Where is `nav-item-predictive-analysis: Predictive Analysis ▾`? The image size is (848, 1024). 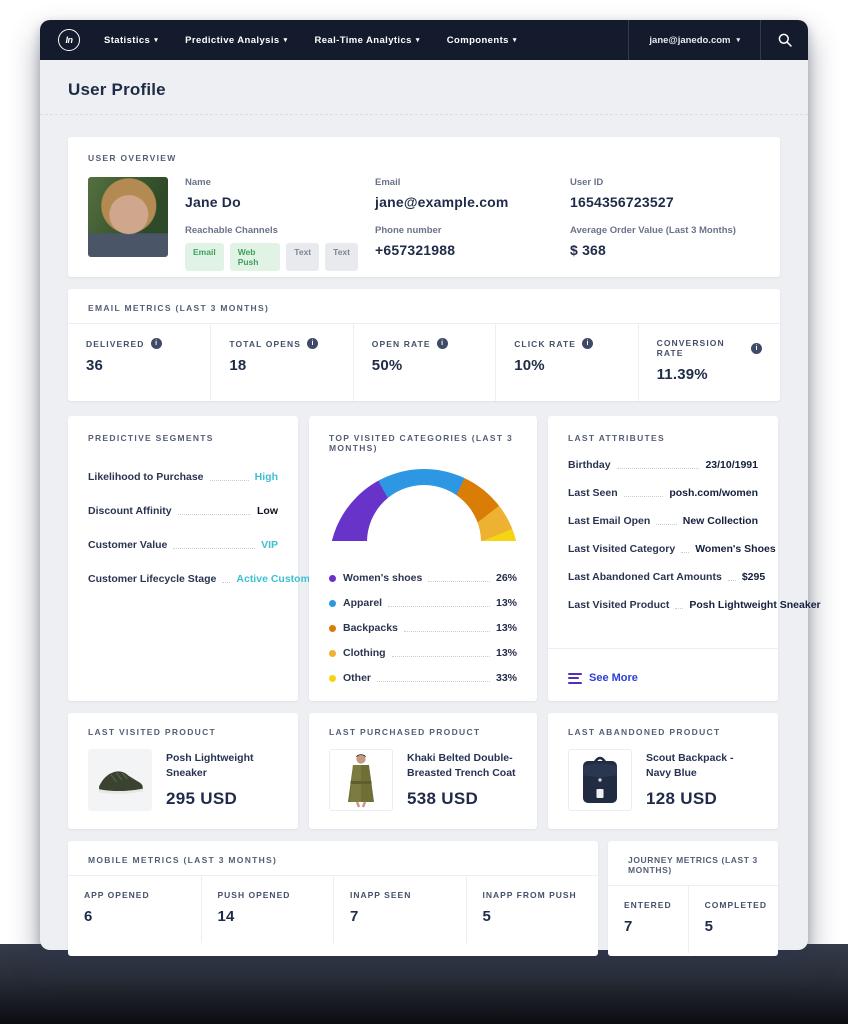
nav-item-predictive-analysis: Predictive Analysis ▾ is located at coordinates (236, 40).